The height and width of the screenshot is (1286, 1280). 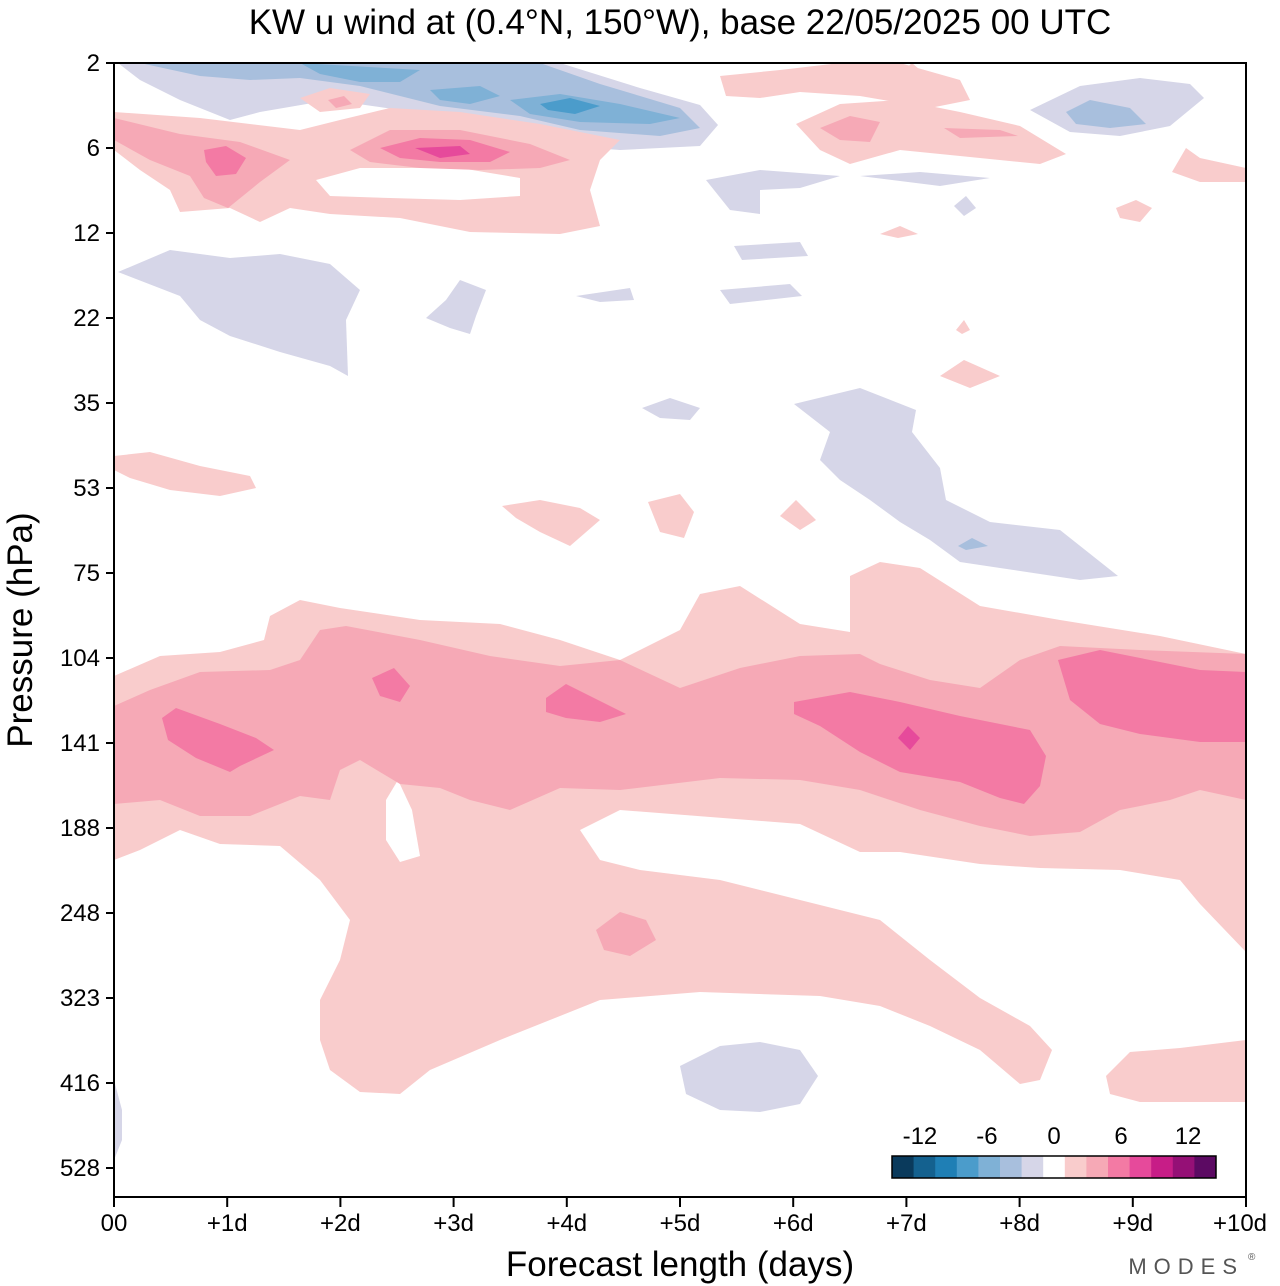 I want to click on x-tick-label: +5d, so click(x=680, y=1223).